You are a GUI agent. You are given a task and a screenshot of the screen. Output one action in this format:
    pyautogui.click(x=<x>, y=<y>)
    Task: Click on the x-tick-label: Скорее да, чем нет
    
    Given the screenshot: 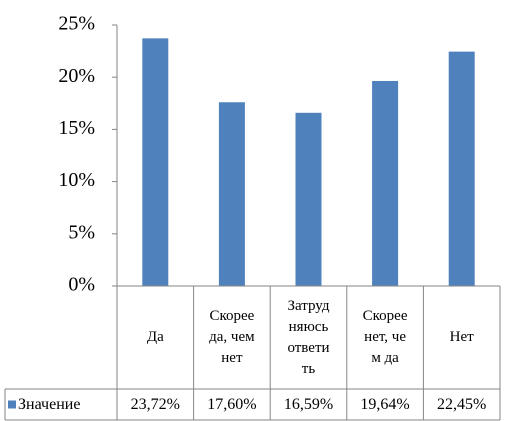 What is the action you would take?
    pyautogui.click(x=232, y=337)
    